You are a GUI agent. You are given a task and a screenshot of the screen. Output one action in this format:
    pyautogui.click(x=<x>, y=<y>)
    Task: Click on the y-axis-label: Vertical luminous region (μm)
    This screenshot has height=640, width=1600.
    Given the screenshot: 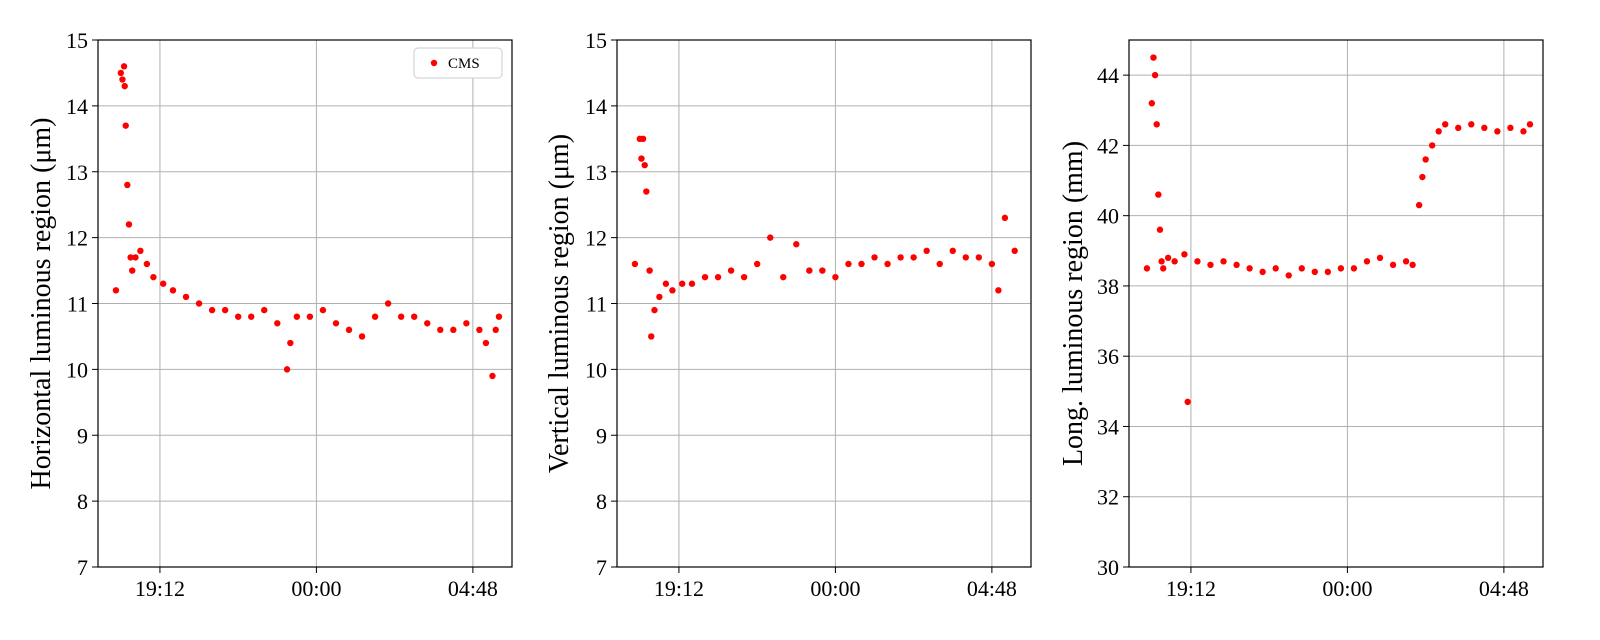 What is the action you would take?
    pyautogui.click(x=559, y=303)
    